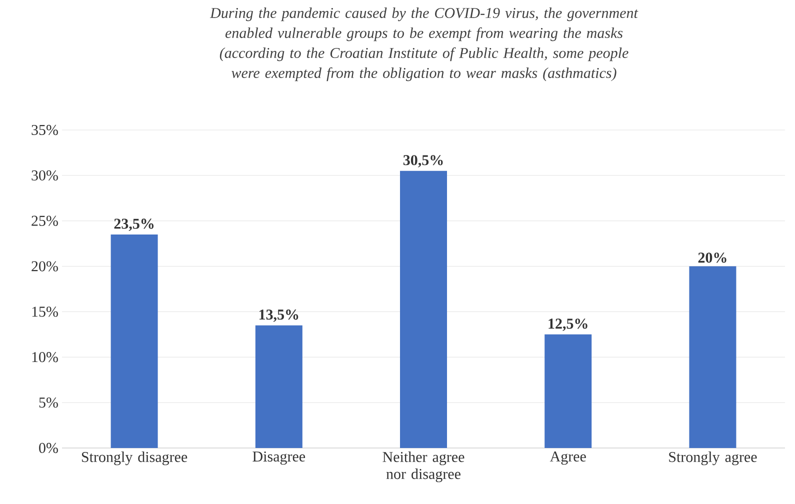 The image size is (795, 504). I want to click on y-tick-label: 5%, so click(48, 402).